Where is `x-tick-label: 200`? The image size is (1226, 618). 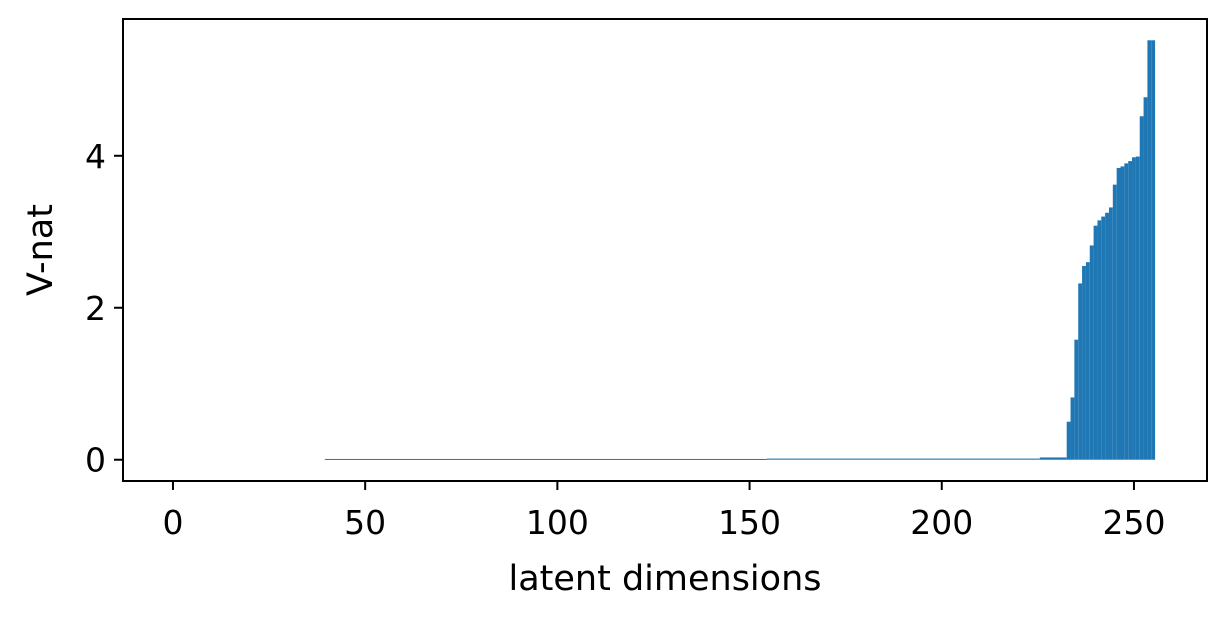 x-tick-label: 200 is located at coordinates (941, 522).